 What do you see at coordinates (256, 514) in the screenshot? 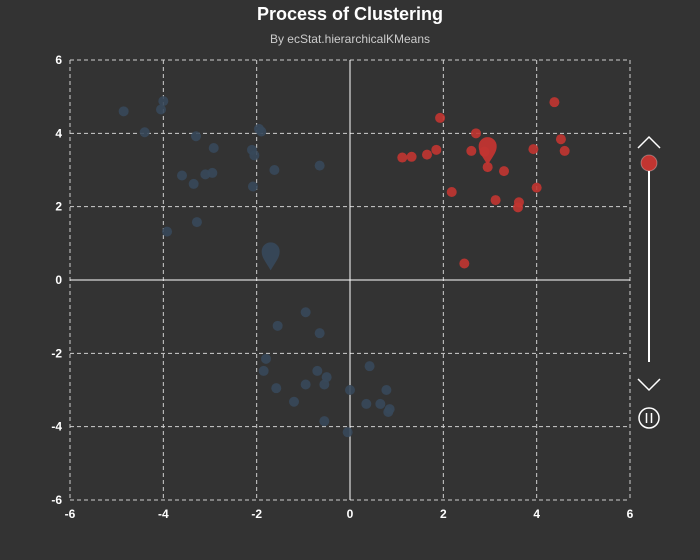
I see `x-tick-label: -2` at bounding box center [256, 514].